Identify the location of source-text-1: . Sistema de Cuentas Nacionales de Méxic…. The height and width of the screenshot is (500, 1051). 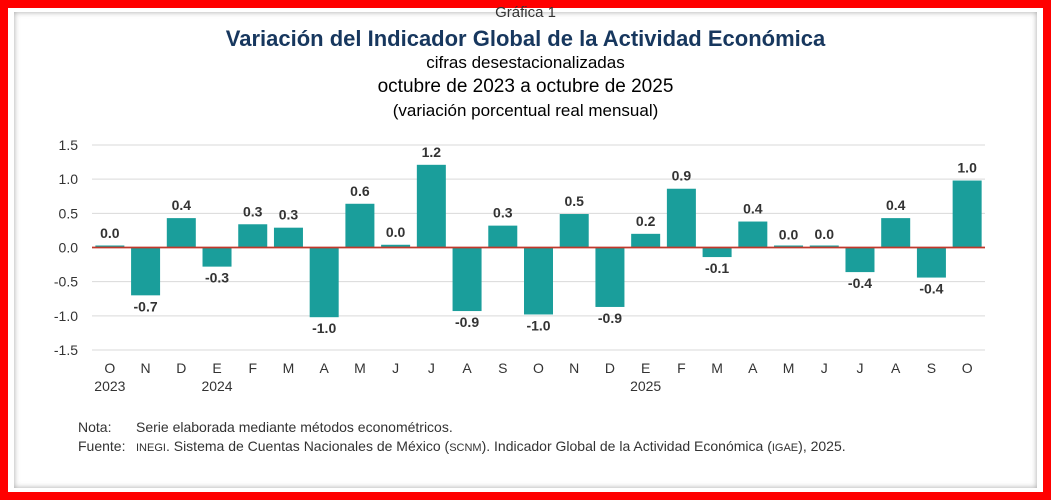
(307, 446).